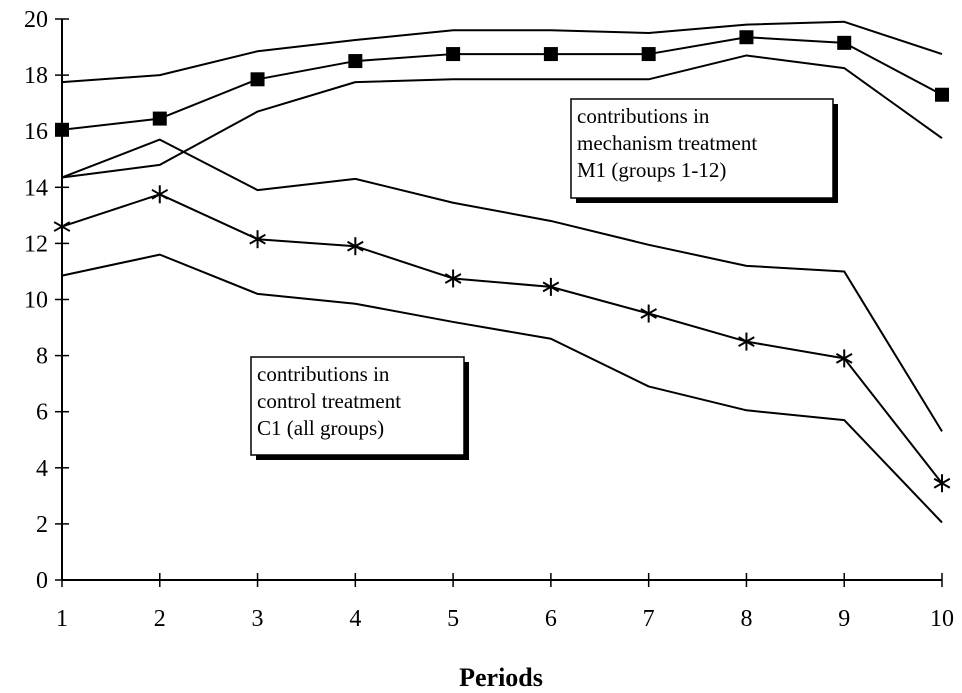 The height and width of the screenshot is (693, 962). I want to click on y-tick-label: 10, so click(36, 301).